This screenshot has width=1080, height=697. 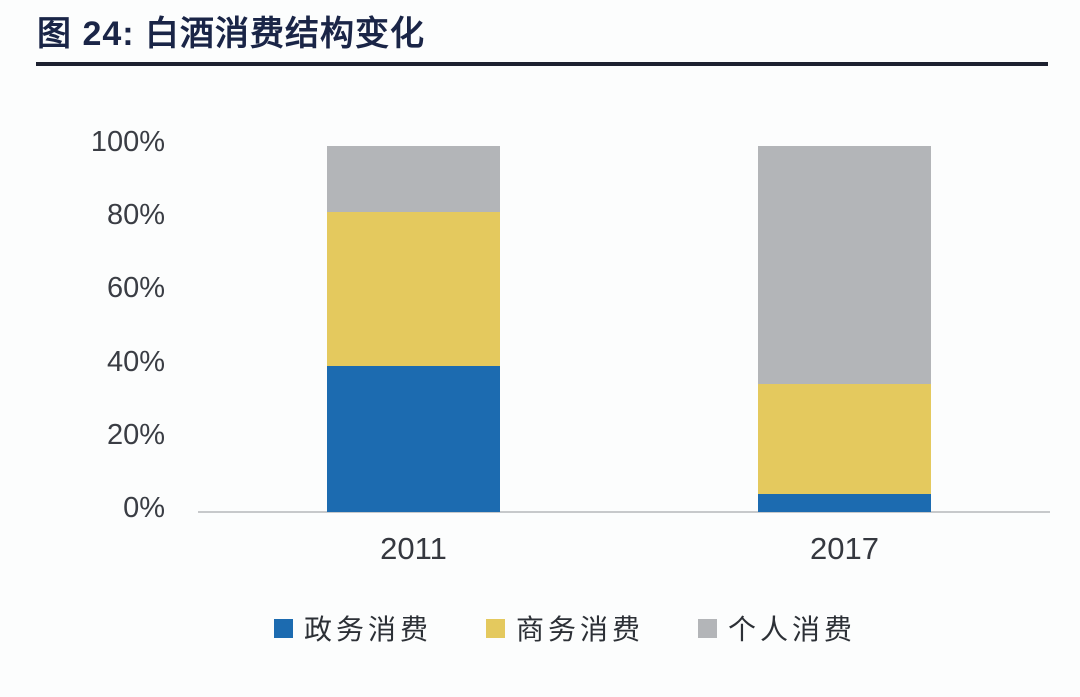 What do you see at coordinates (144, 508) in the screenshot?
I see `y-axis-tick-label: 0%` at bounding box center [144, 508].